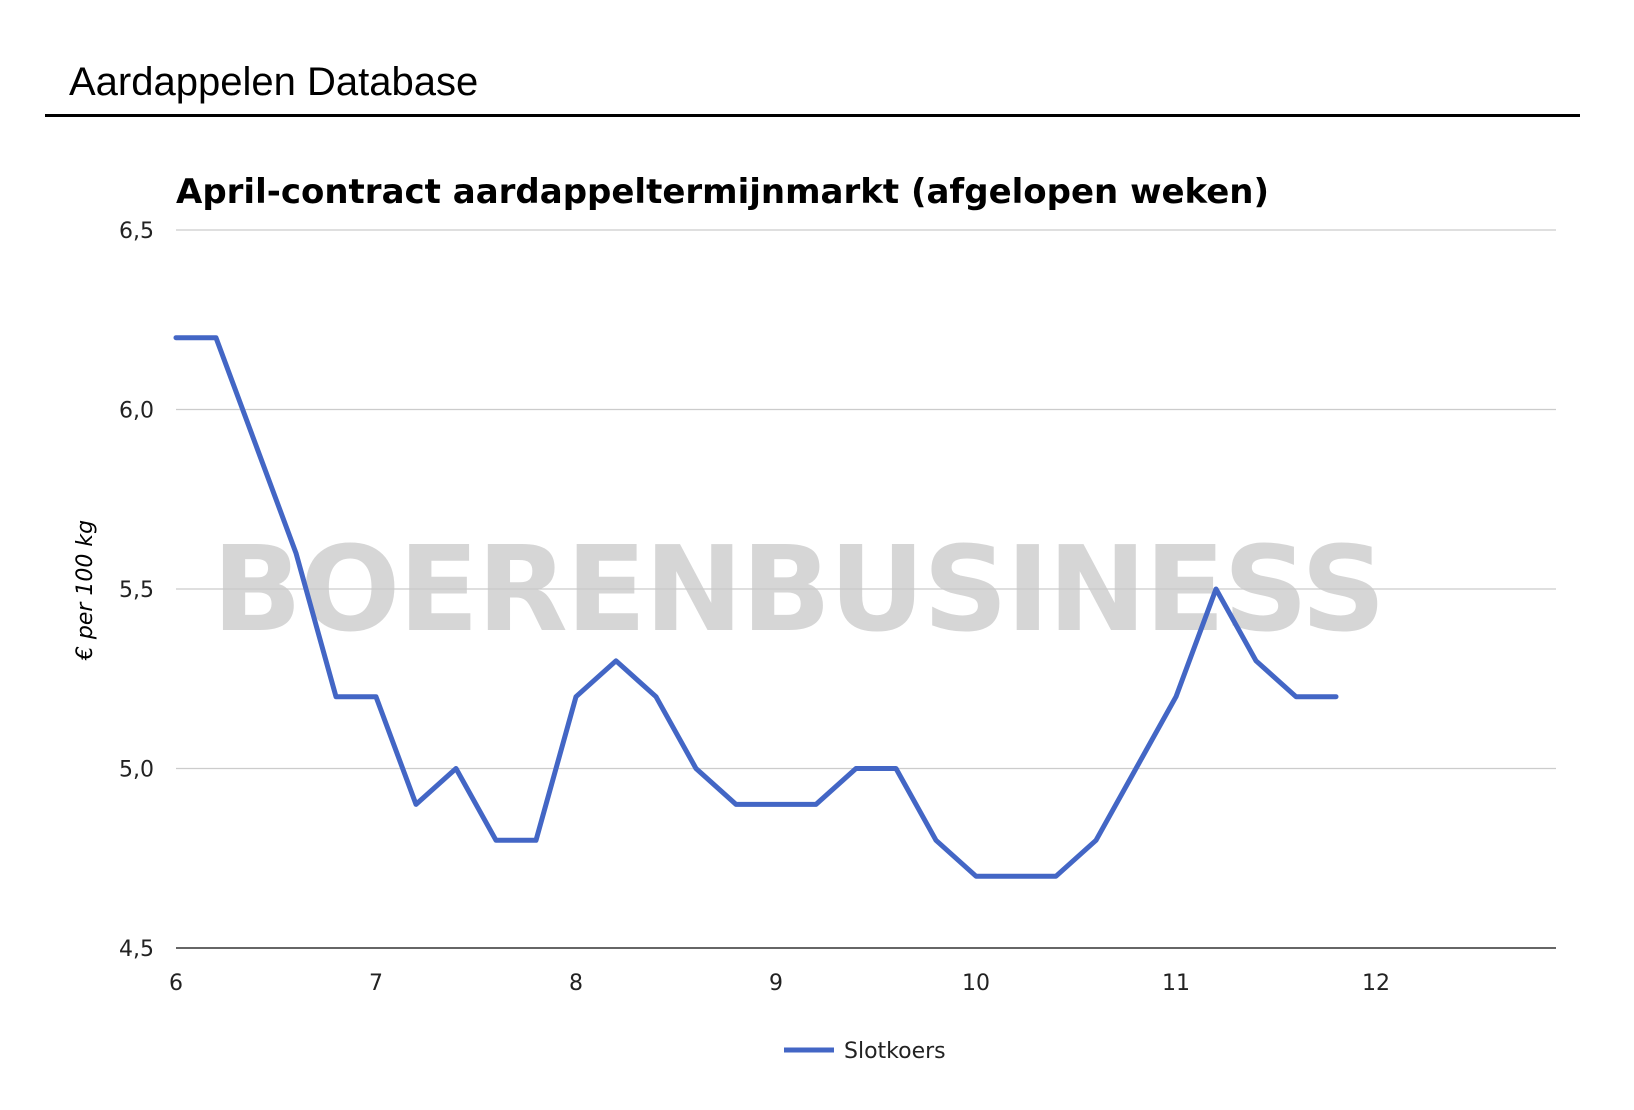 The image size is (1634, 1110). What do you see at coordinates (136, 770) in the screenshot?
I see `y-tick-label: 5,0` at bounding box center [136, 770].